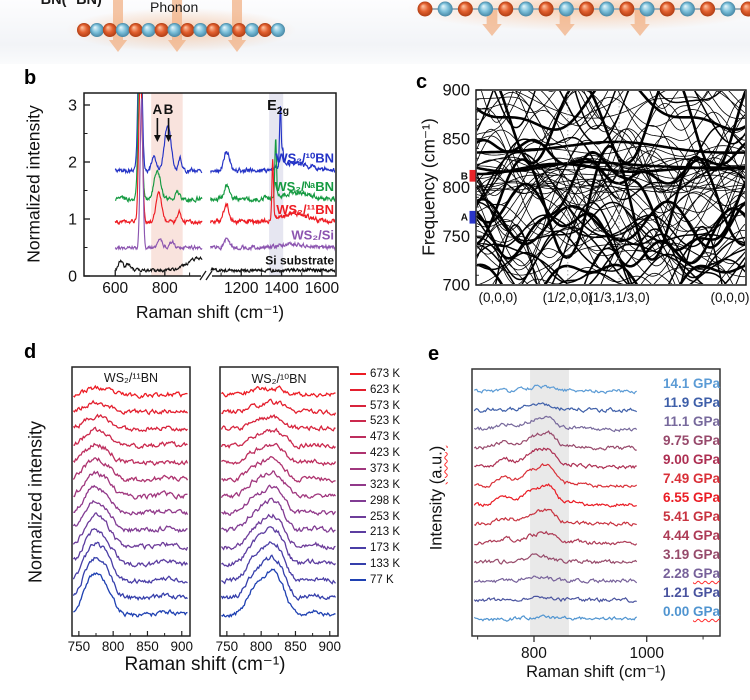 This screenshot has height=700, width=750. Describe the element at coordinates (158, 109) in the screenshot. I see `peak-arrow-label-A: A` at that location.